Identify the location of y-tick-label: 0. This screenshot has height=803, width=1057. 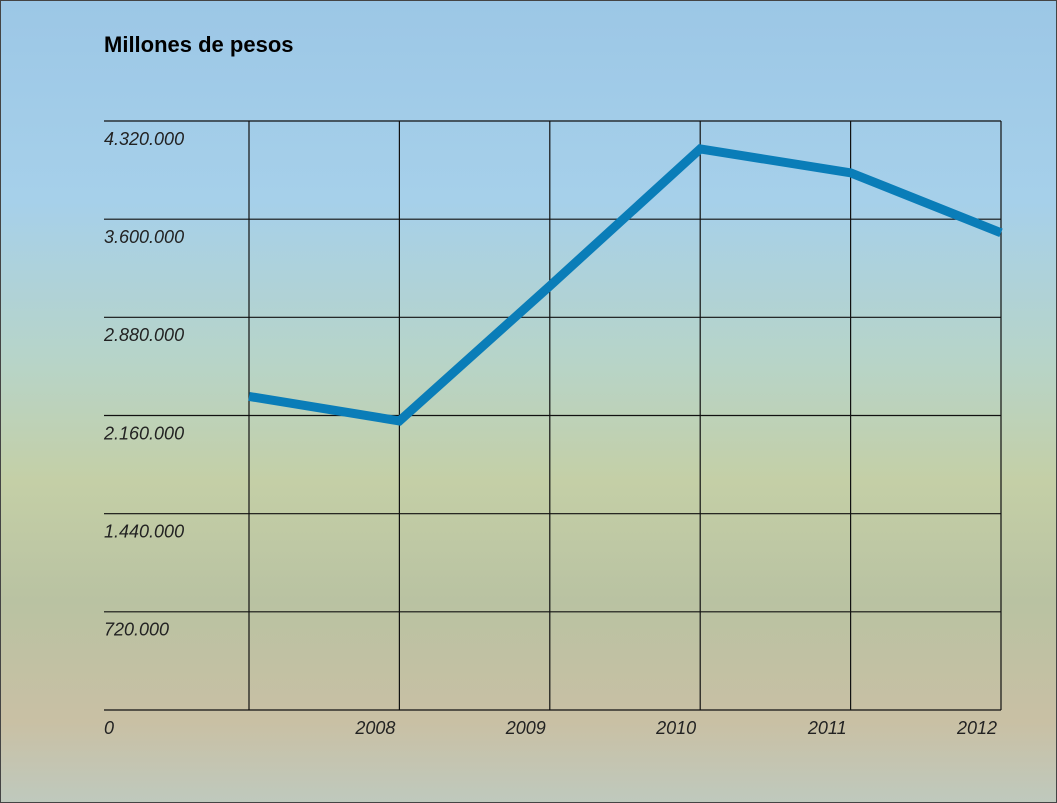
(109, 728).